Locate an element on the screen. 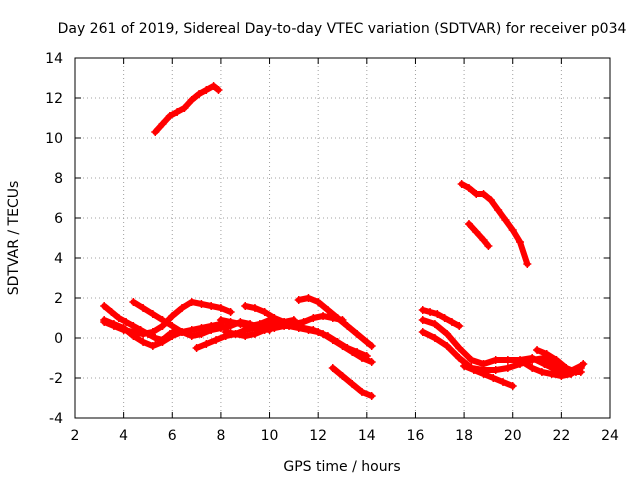 The image size is (640, 480). y-tick-label: -4 is located at coordinates (56, 419).